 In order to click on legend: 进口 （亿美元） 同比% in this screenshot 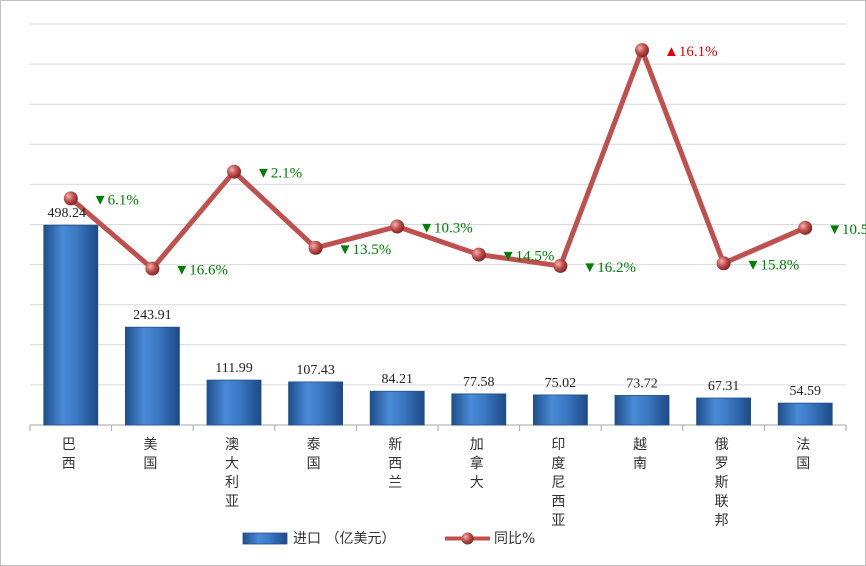, I will do `click(388, 539)`.